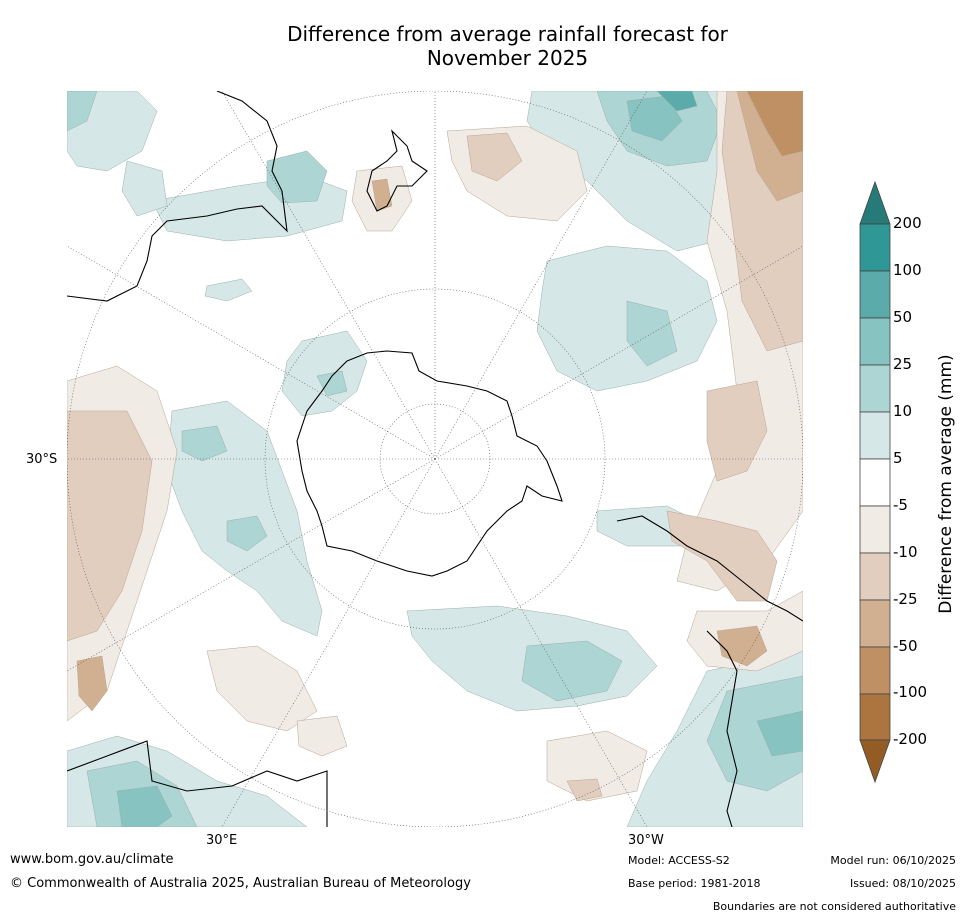  Describe the element at coordinates (222, 840) in the screenshot. I see `lon-30e-label: 30°E` at that location.